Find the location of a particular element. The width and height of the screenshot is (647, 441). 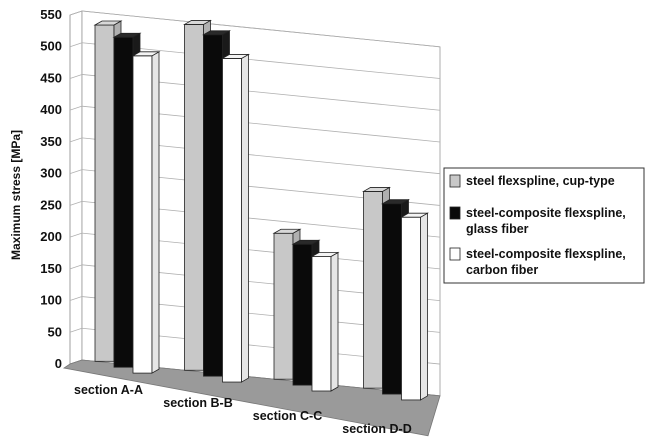

y-tick-label: 550 is located at coordinates (51, 14).